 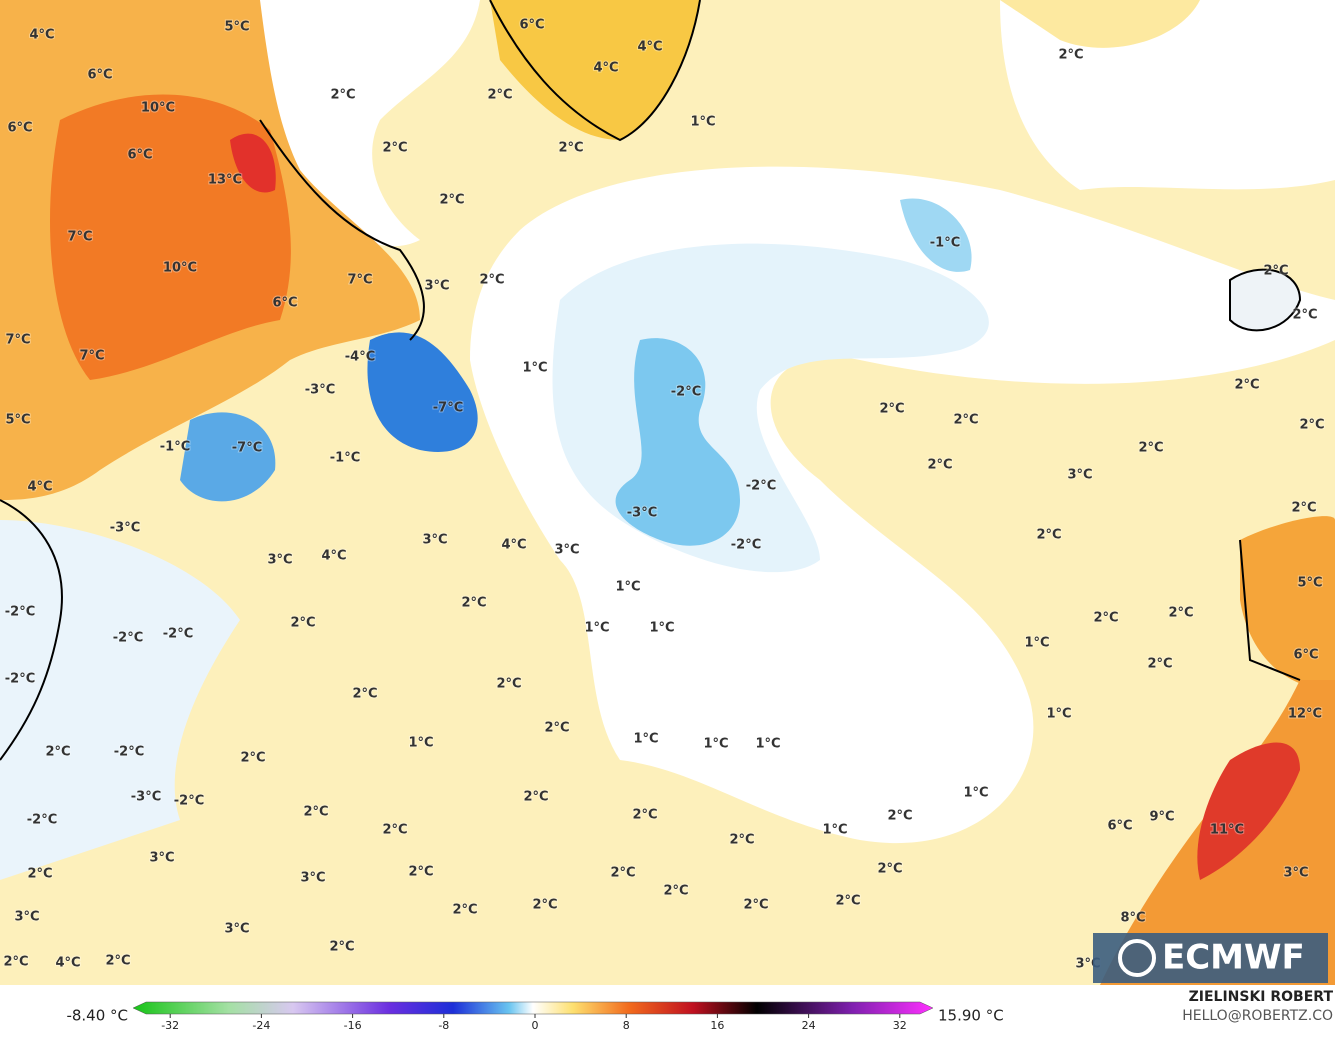 I want to click on colorbar-min: -8.40 °C, so click(x=97, y=1016).